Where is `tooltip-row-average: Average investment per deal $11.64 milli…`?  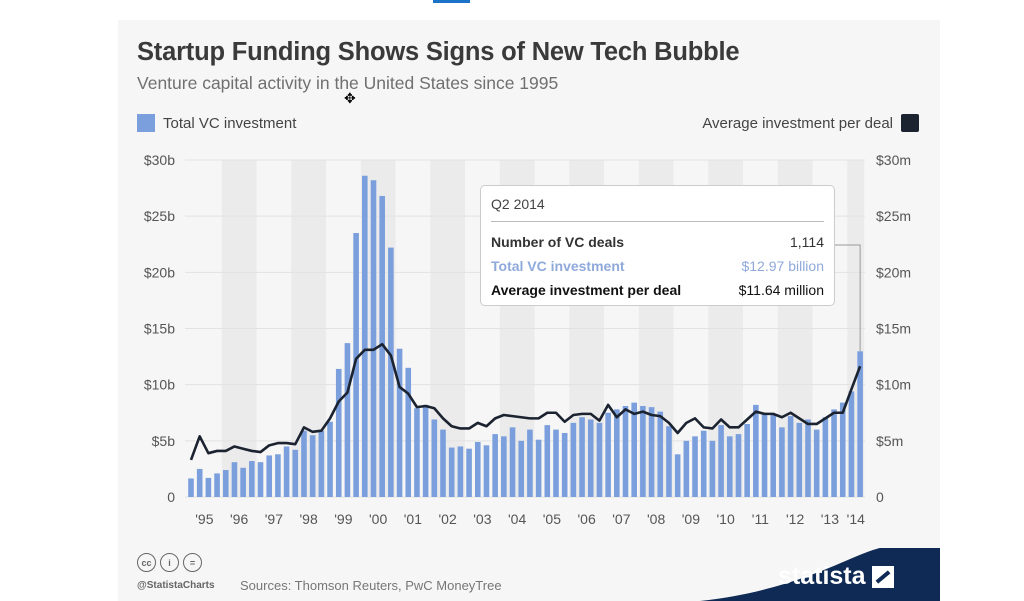 tooltip-row-average: Average investment per deal $11.64 milli… is located at coordinates (657, 290).